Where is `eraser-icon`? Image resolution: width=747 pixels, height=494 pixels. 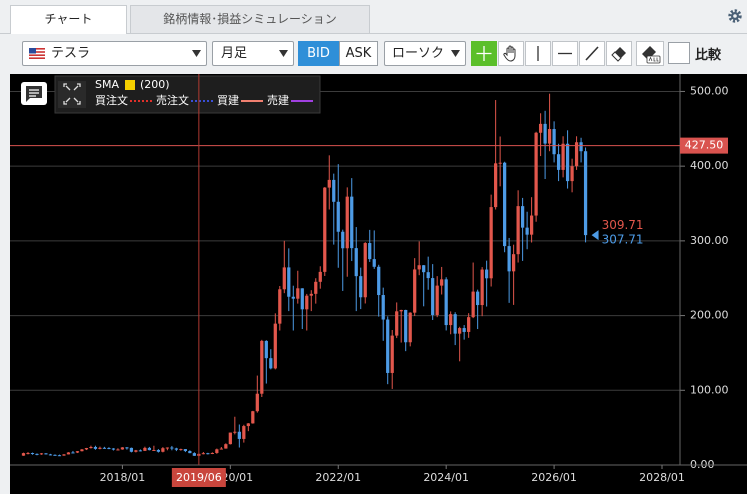
eraser-icon is located at coordinates (618, 54).